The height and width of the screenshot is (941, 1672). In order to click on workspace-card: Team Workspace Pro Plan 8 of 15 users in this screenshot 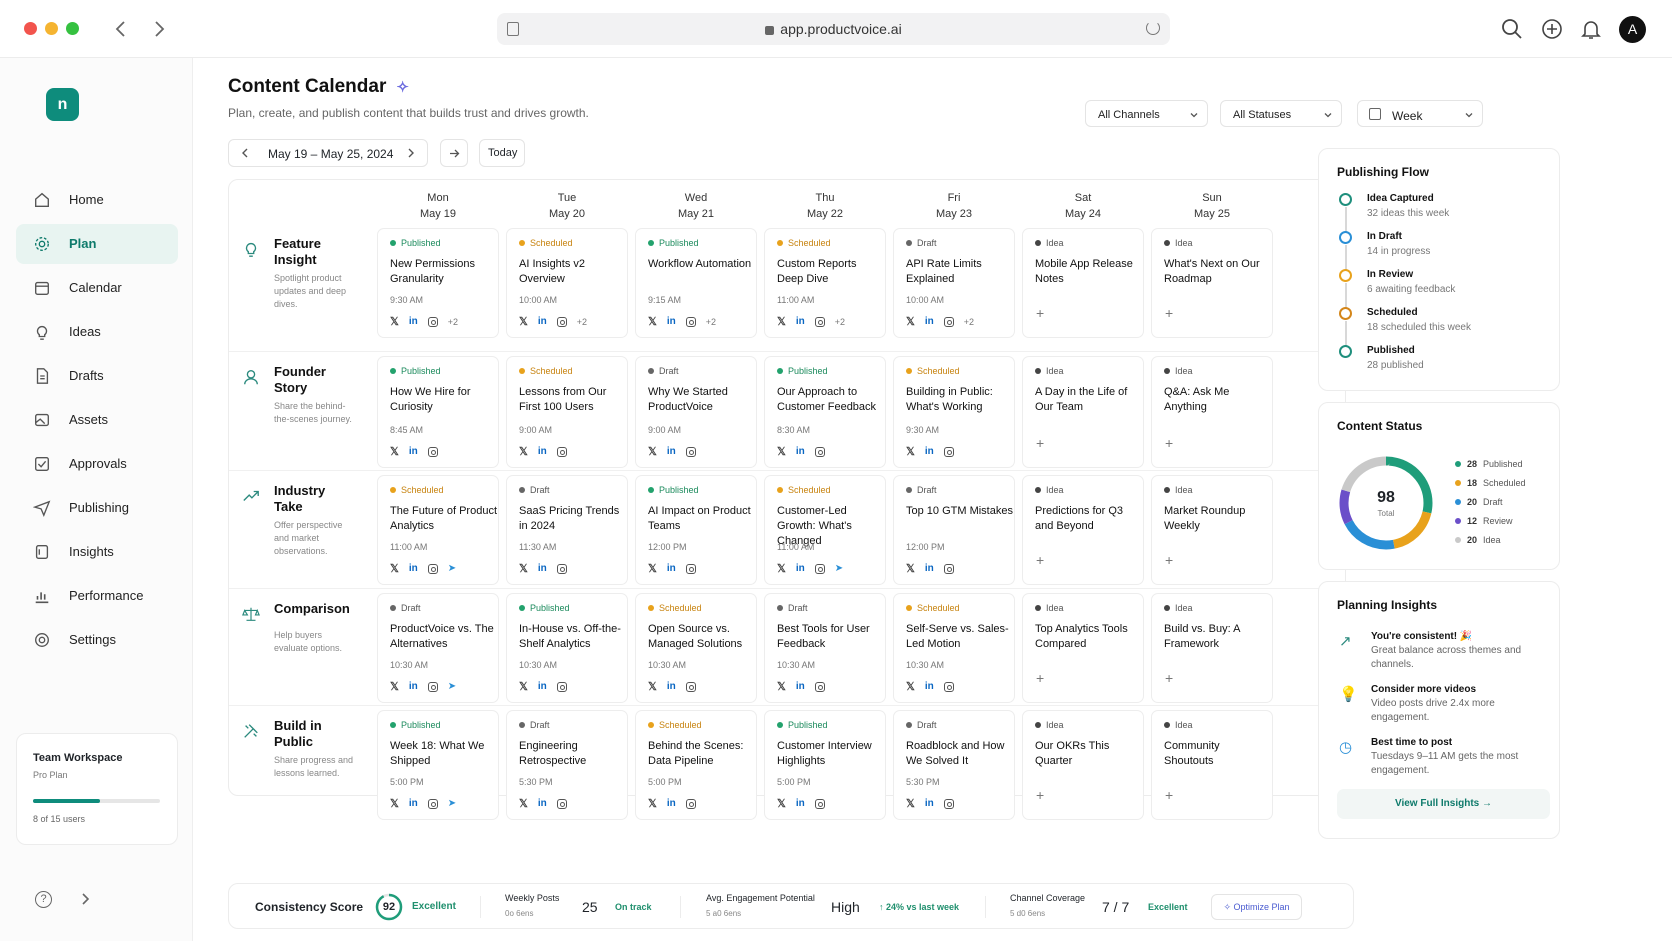, I will do `click(97, 789)`.